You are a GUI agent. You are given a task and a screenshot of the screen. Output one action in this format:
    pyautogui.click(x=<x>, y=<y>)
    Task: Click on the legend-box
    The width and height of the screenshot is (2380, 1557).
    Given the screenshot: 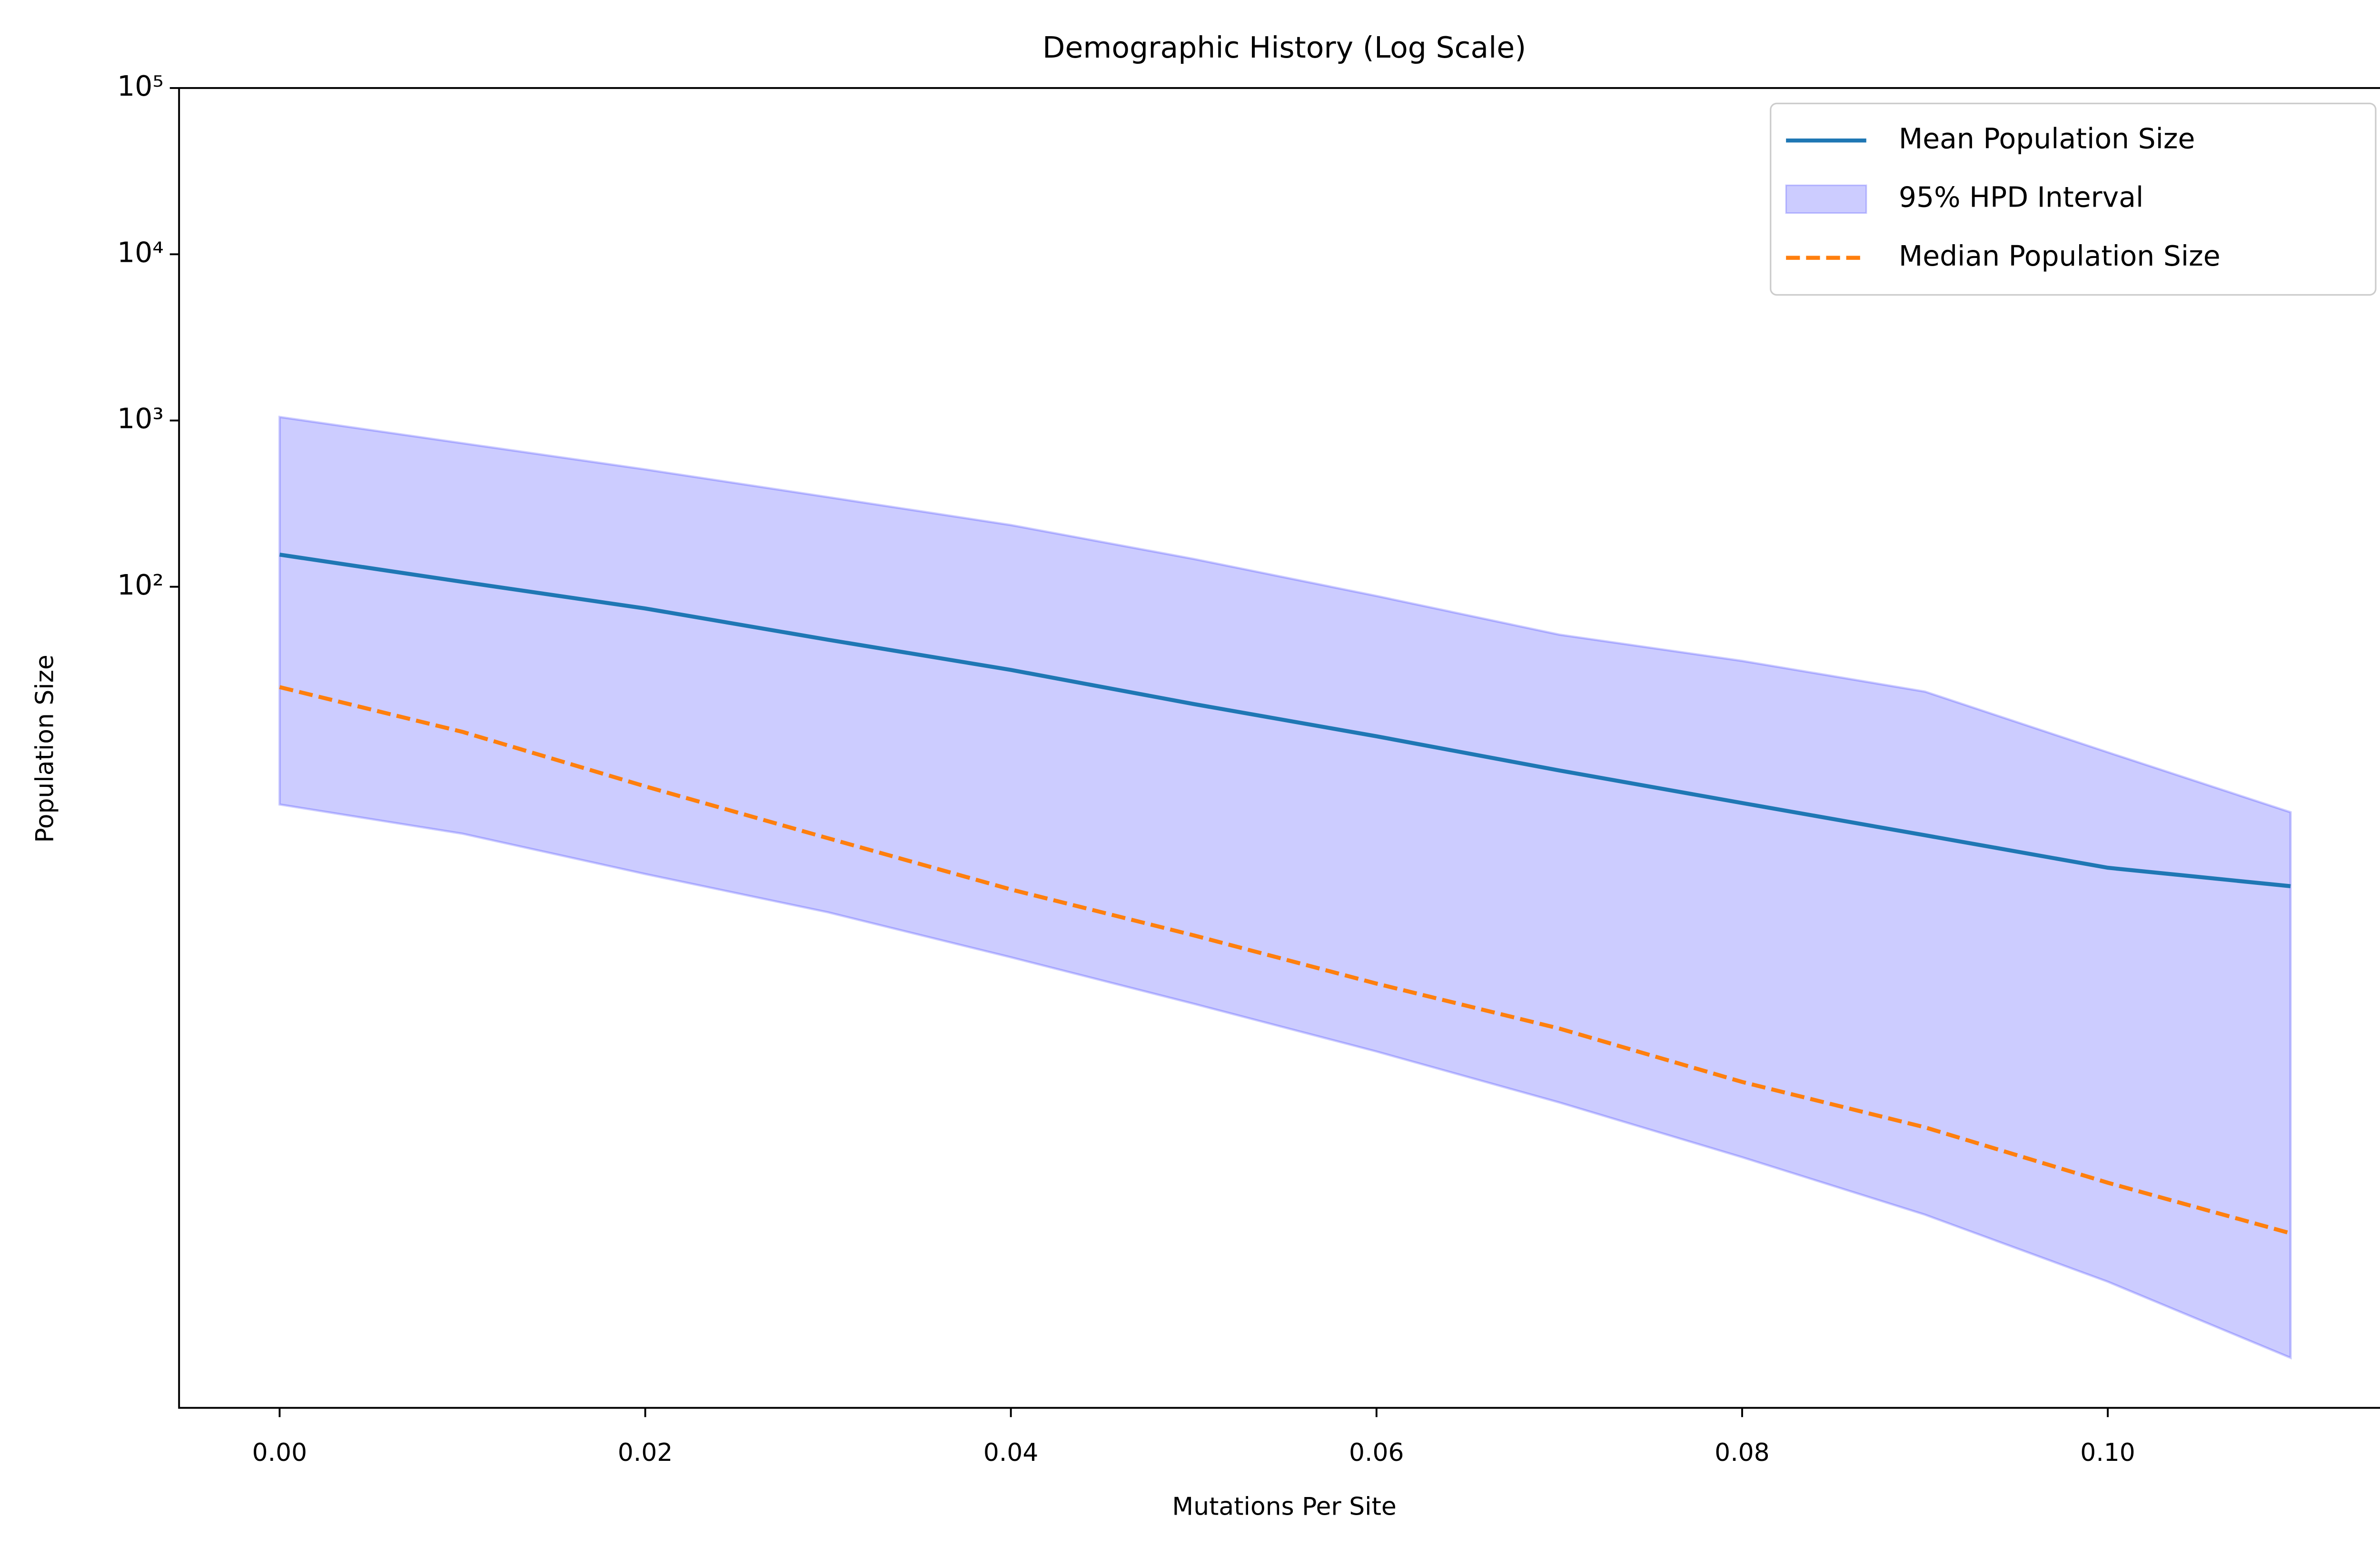 What is the action you would take?
    pyautogui.click(x=2073, y=199)
    